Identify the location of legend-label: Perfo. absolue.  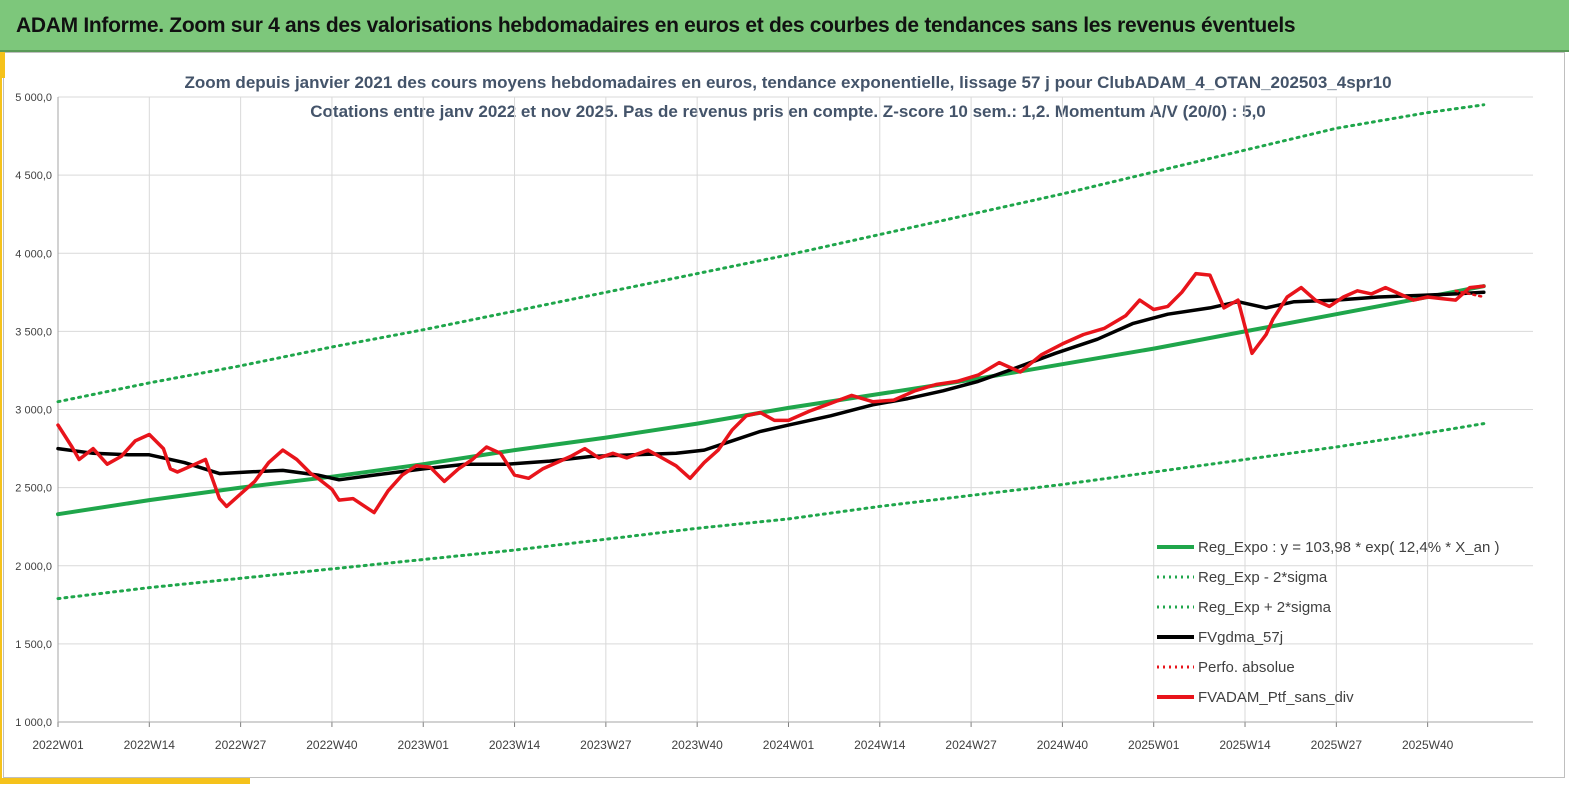
(1246, 667).